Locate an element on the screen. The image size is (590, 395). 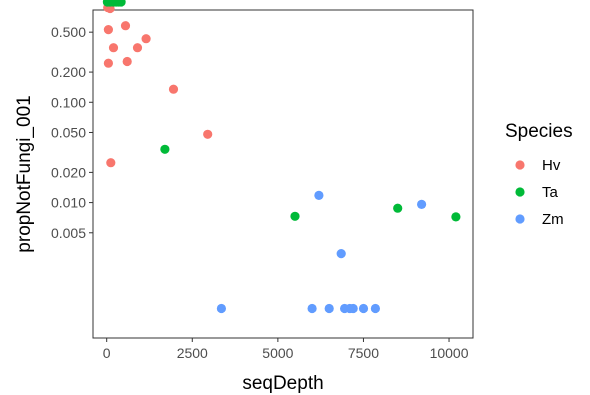
x-axis-ticks: 0 2500 5000 7500 10000 is located at coordinates (286, 349).